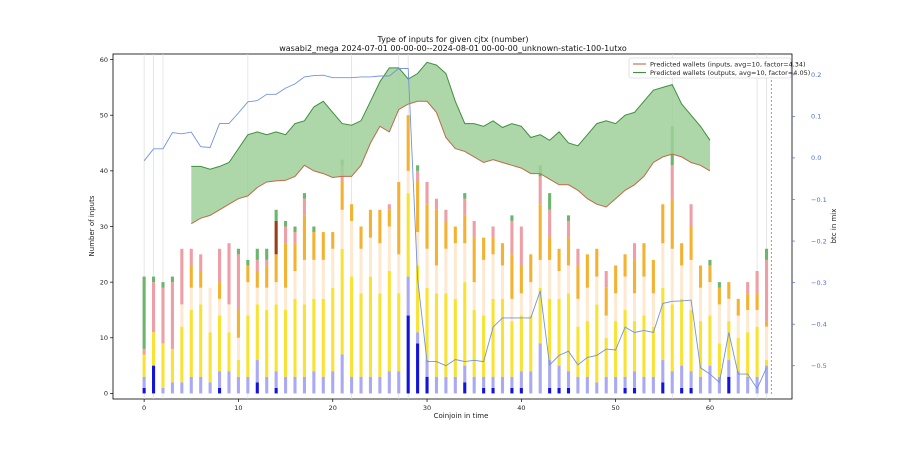  What do you see at coordinates (816, 158) in the screenshot?
I see `y2-tick-label: 0.0` at bounding box center [816, 158].